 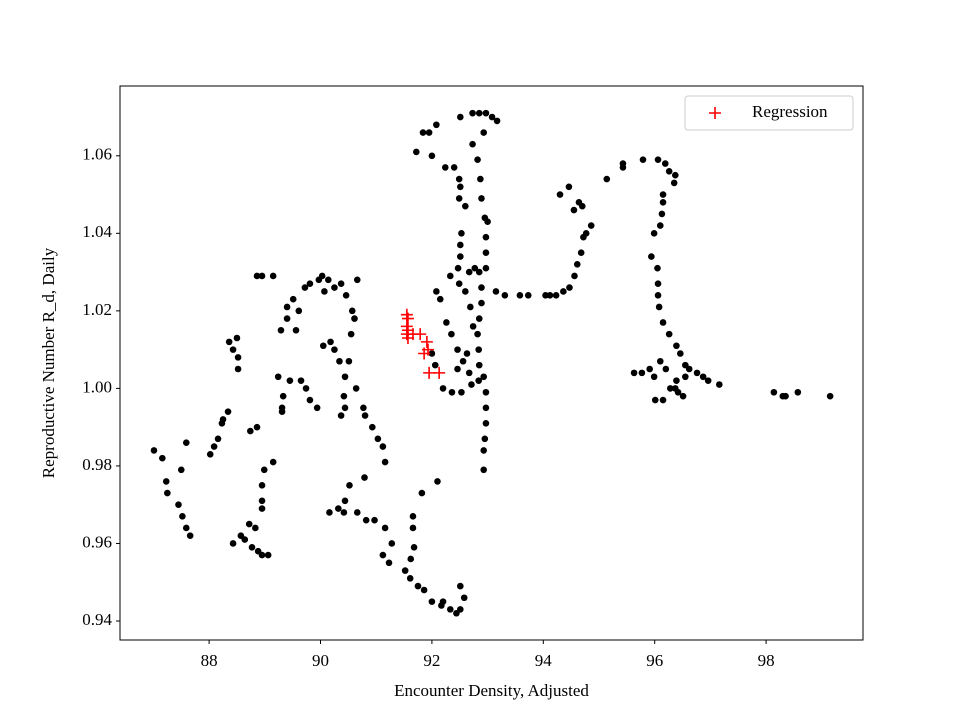 What do you see at coordinates (209, 660) in the screenshot?
I see `x-tick-label: 88` at bounding box center [209, 660].